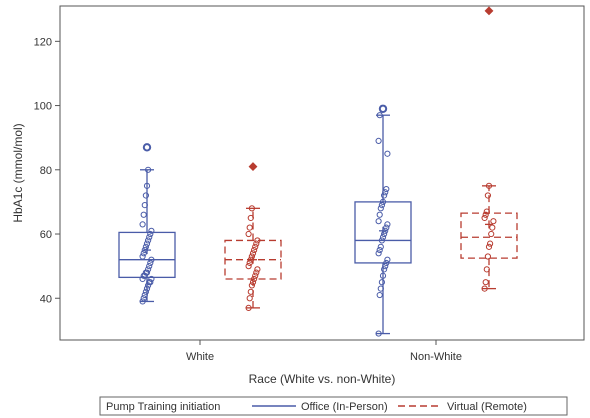 Image resolution: width=590 pixels, height=418 pixels. Describe the element at coordinates (18, 172) in the screenshot. I see `y-axis-label: HbA1c (mmol/mol)` at that location.